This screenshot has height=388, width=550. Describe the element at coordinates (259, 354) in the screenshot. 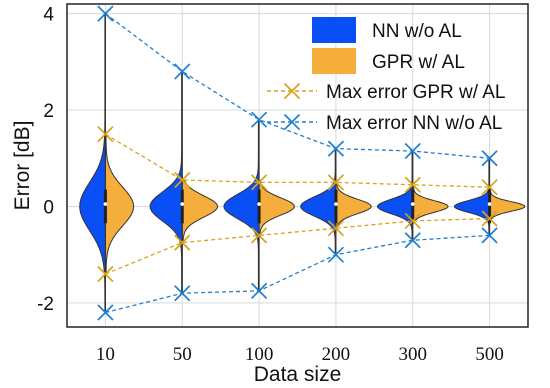

I see `x-tick-label: 100` at that location.